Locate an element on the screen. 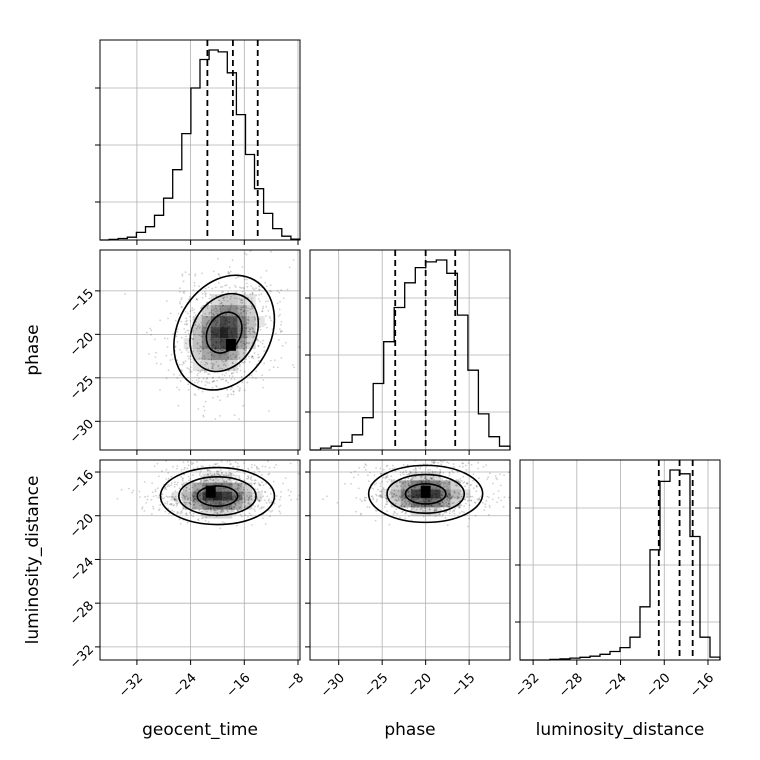 The width and height of the screenshot is (760, 760). density-bin is located at coordinates (217, 496).